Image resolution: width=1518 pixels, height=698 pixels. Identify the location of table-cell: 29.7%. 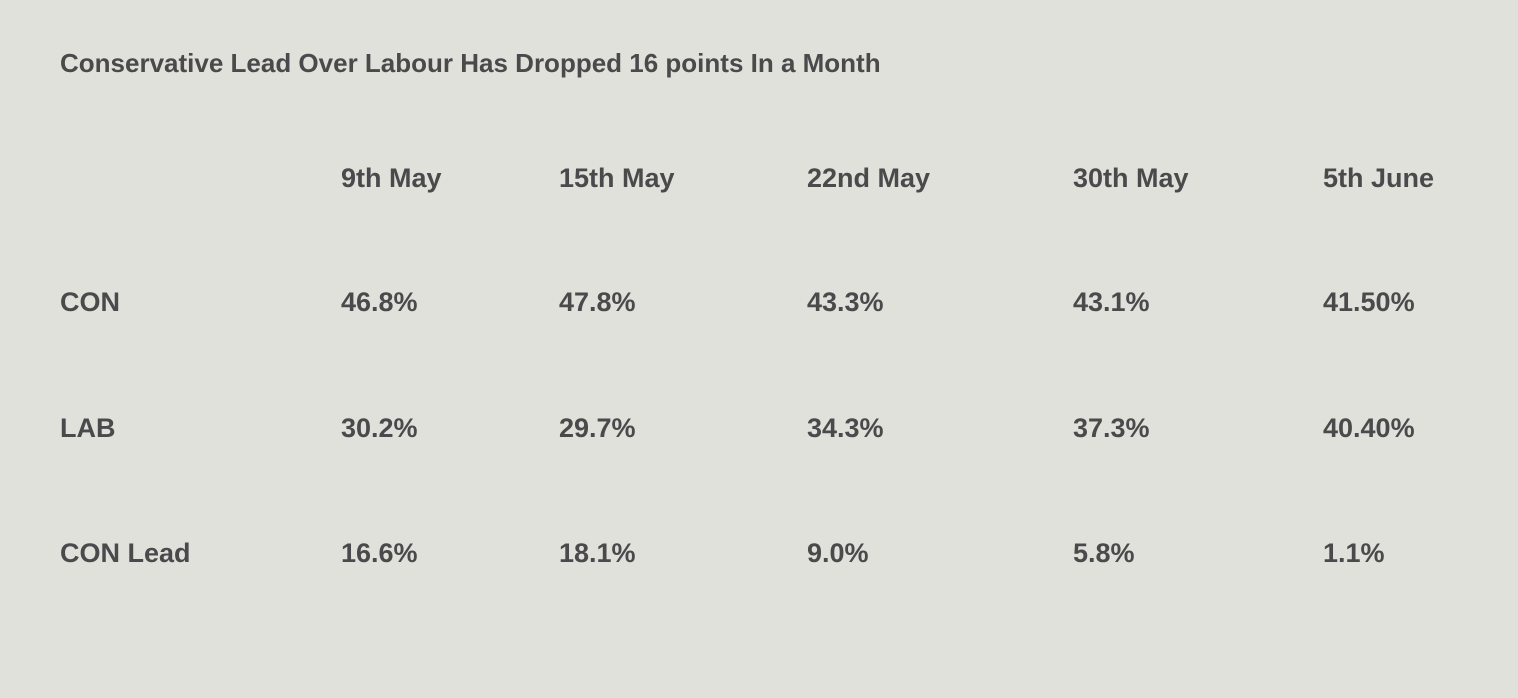
(597, 428).